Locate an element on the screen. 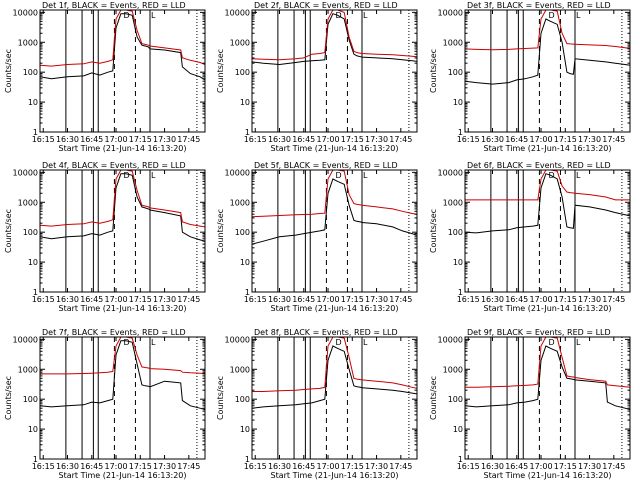 The height and width of the screenshot is (480, 640). panel-title: Det 5f, BLACK = Events, RED = LLD is located at coordinates (326, 165).